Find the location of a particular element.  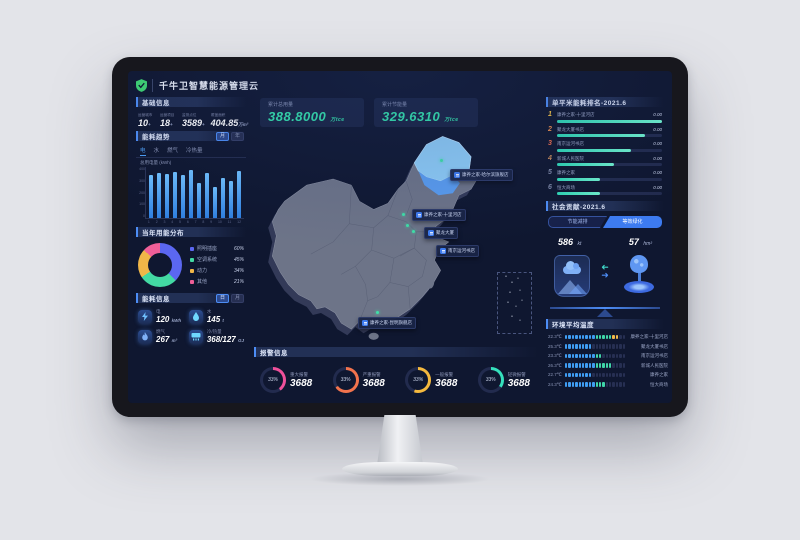

water-drop-icon is located at coordinates (195, 316).